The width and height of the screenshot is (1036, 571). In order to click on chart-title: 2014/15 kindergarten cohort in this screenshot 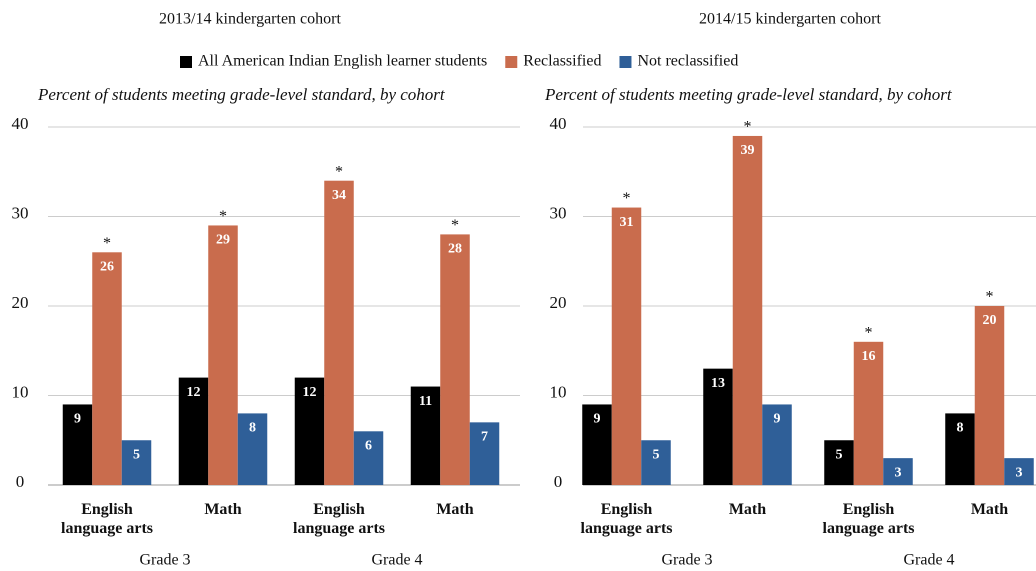, I will do `click(790, 19)`.